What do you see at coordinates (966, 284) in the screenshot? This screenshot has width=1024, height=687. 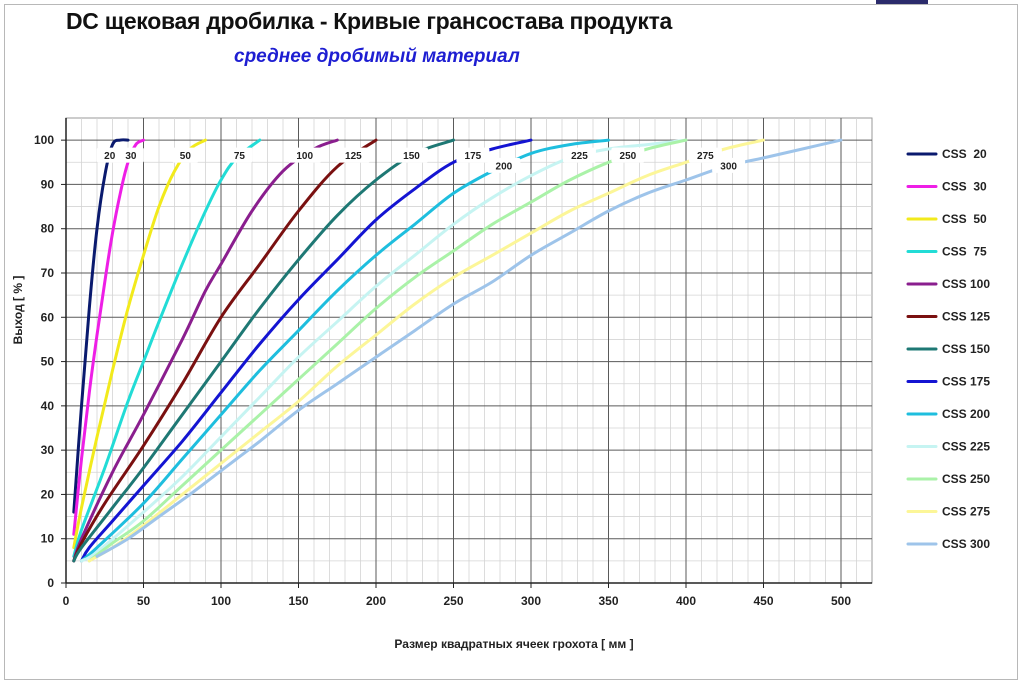 I see `legend-item-label: CSS 100` at bounding box center [966, 284].